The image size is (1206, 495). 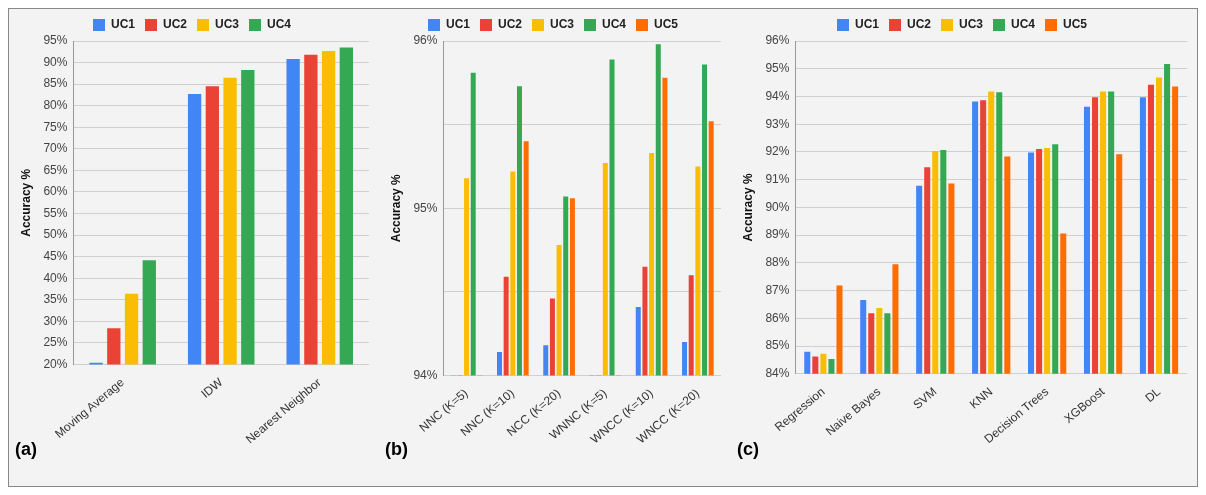 What do you see at coordinates (55, 126) in the screenshot?
I see `y-tick-label: 75%` at bounding box center [55, 126].